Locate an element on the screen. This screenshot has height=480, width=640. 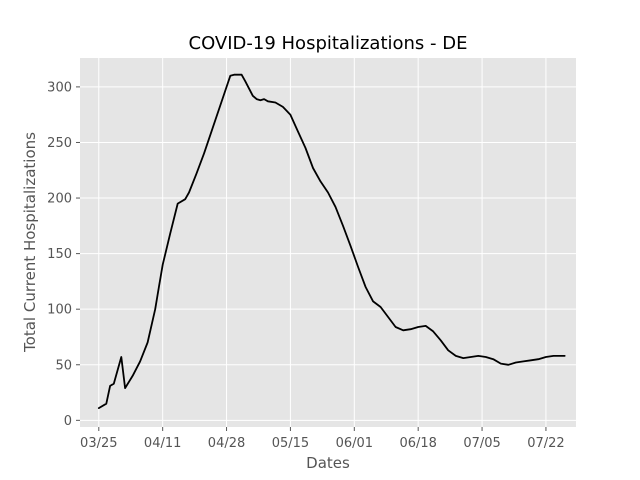
x-tick-label: 06/01 is located at coordinates (354, 443).